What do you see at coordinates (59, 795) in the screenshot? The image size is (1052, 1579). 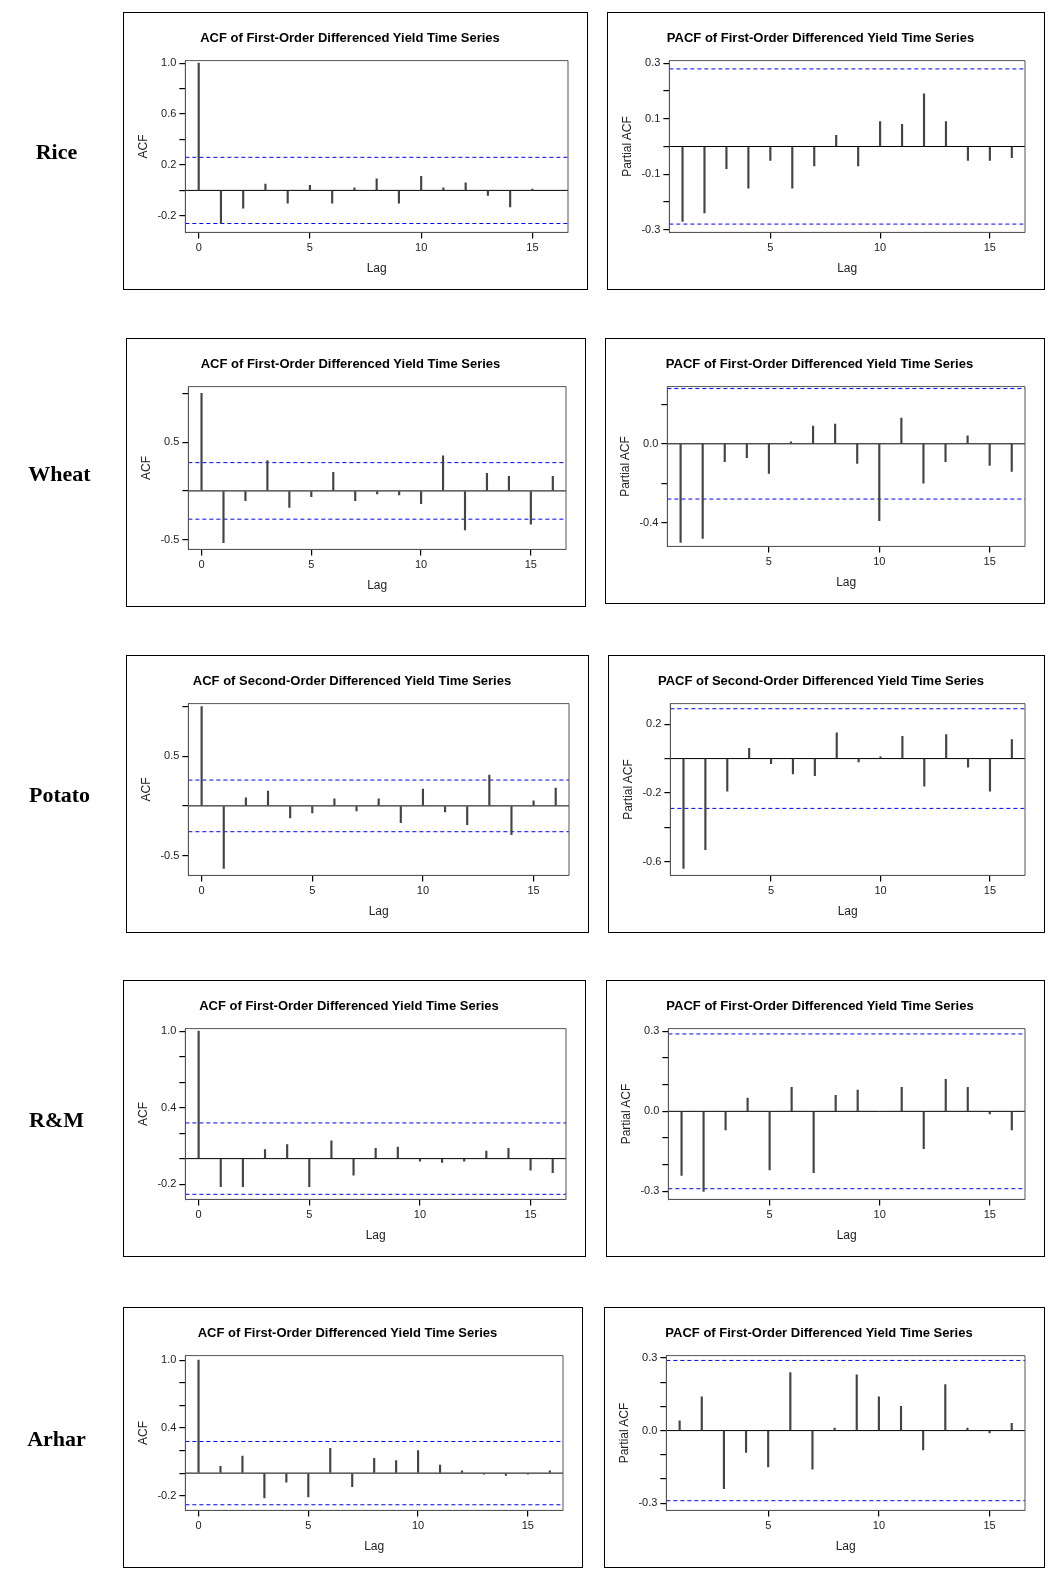 I see `text: Potato` at bounding box center [59, 795].